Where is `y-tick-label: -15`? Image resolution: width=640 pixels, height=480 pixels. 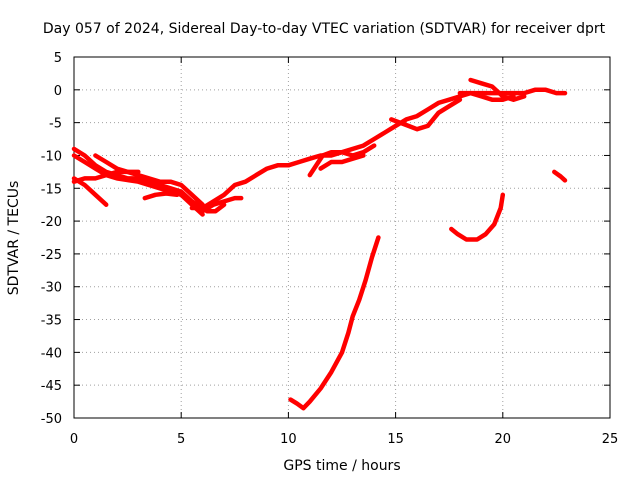 y-tick-label: -15 is located at coordinates (51, 189).